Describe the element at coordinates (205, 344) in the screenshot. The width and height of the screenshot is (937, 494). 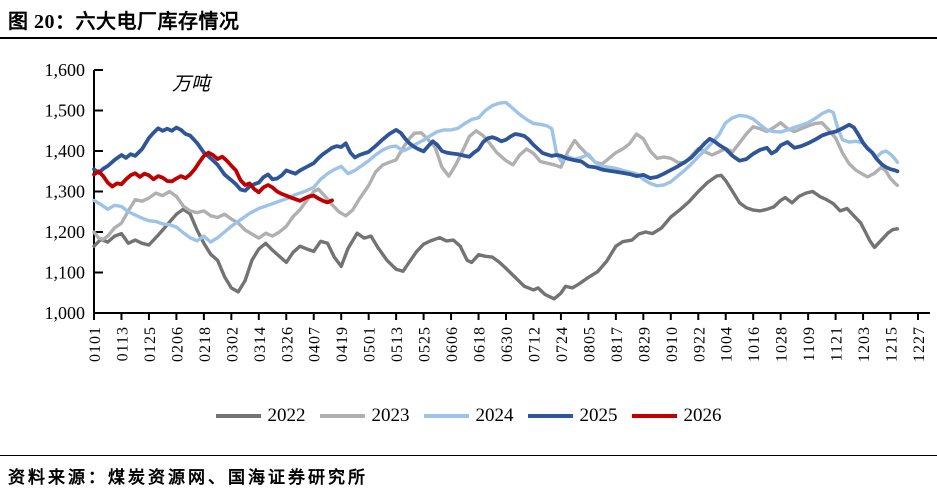
I see `x-axis-label: 0218` at that location.